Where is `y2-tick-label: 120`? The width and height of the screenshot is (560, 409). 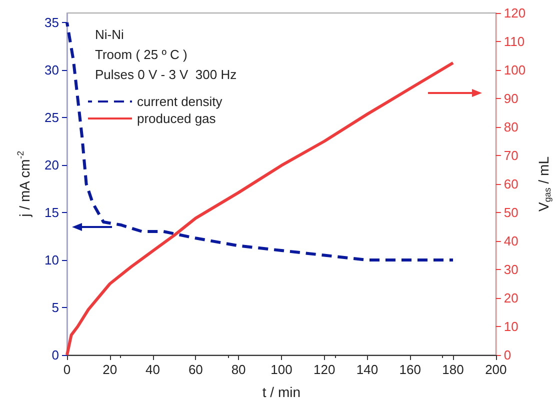
y2-tick-label: 120 is located at coordinates (515, 13).